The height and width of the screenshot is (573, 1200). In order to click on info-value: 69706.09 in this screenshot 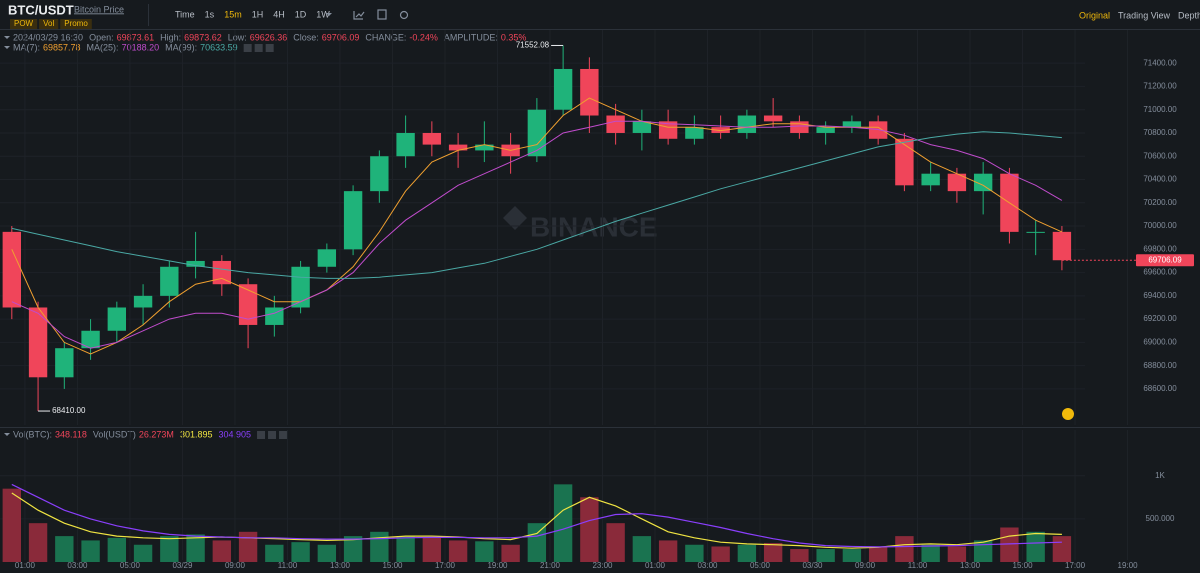, I will do `click(341, 37)`.